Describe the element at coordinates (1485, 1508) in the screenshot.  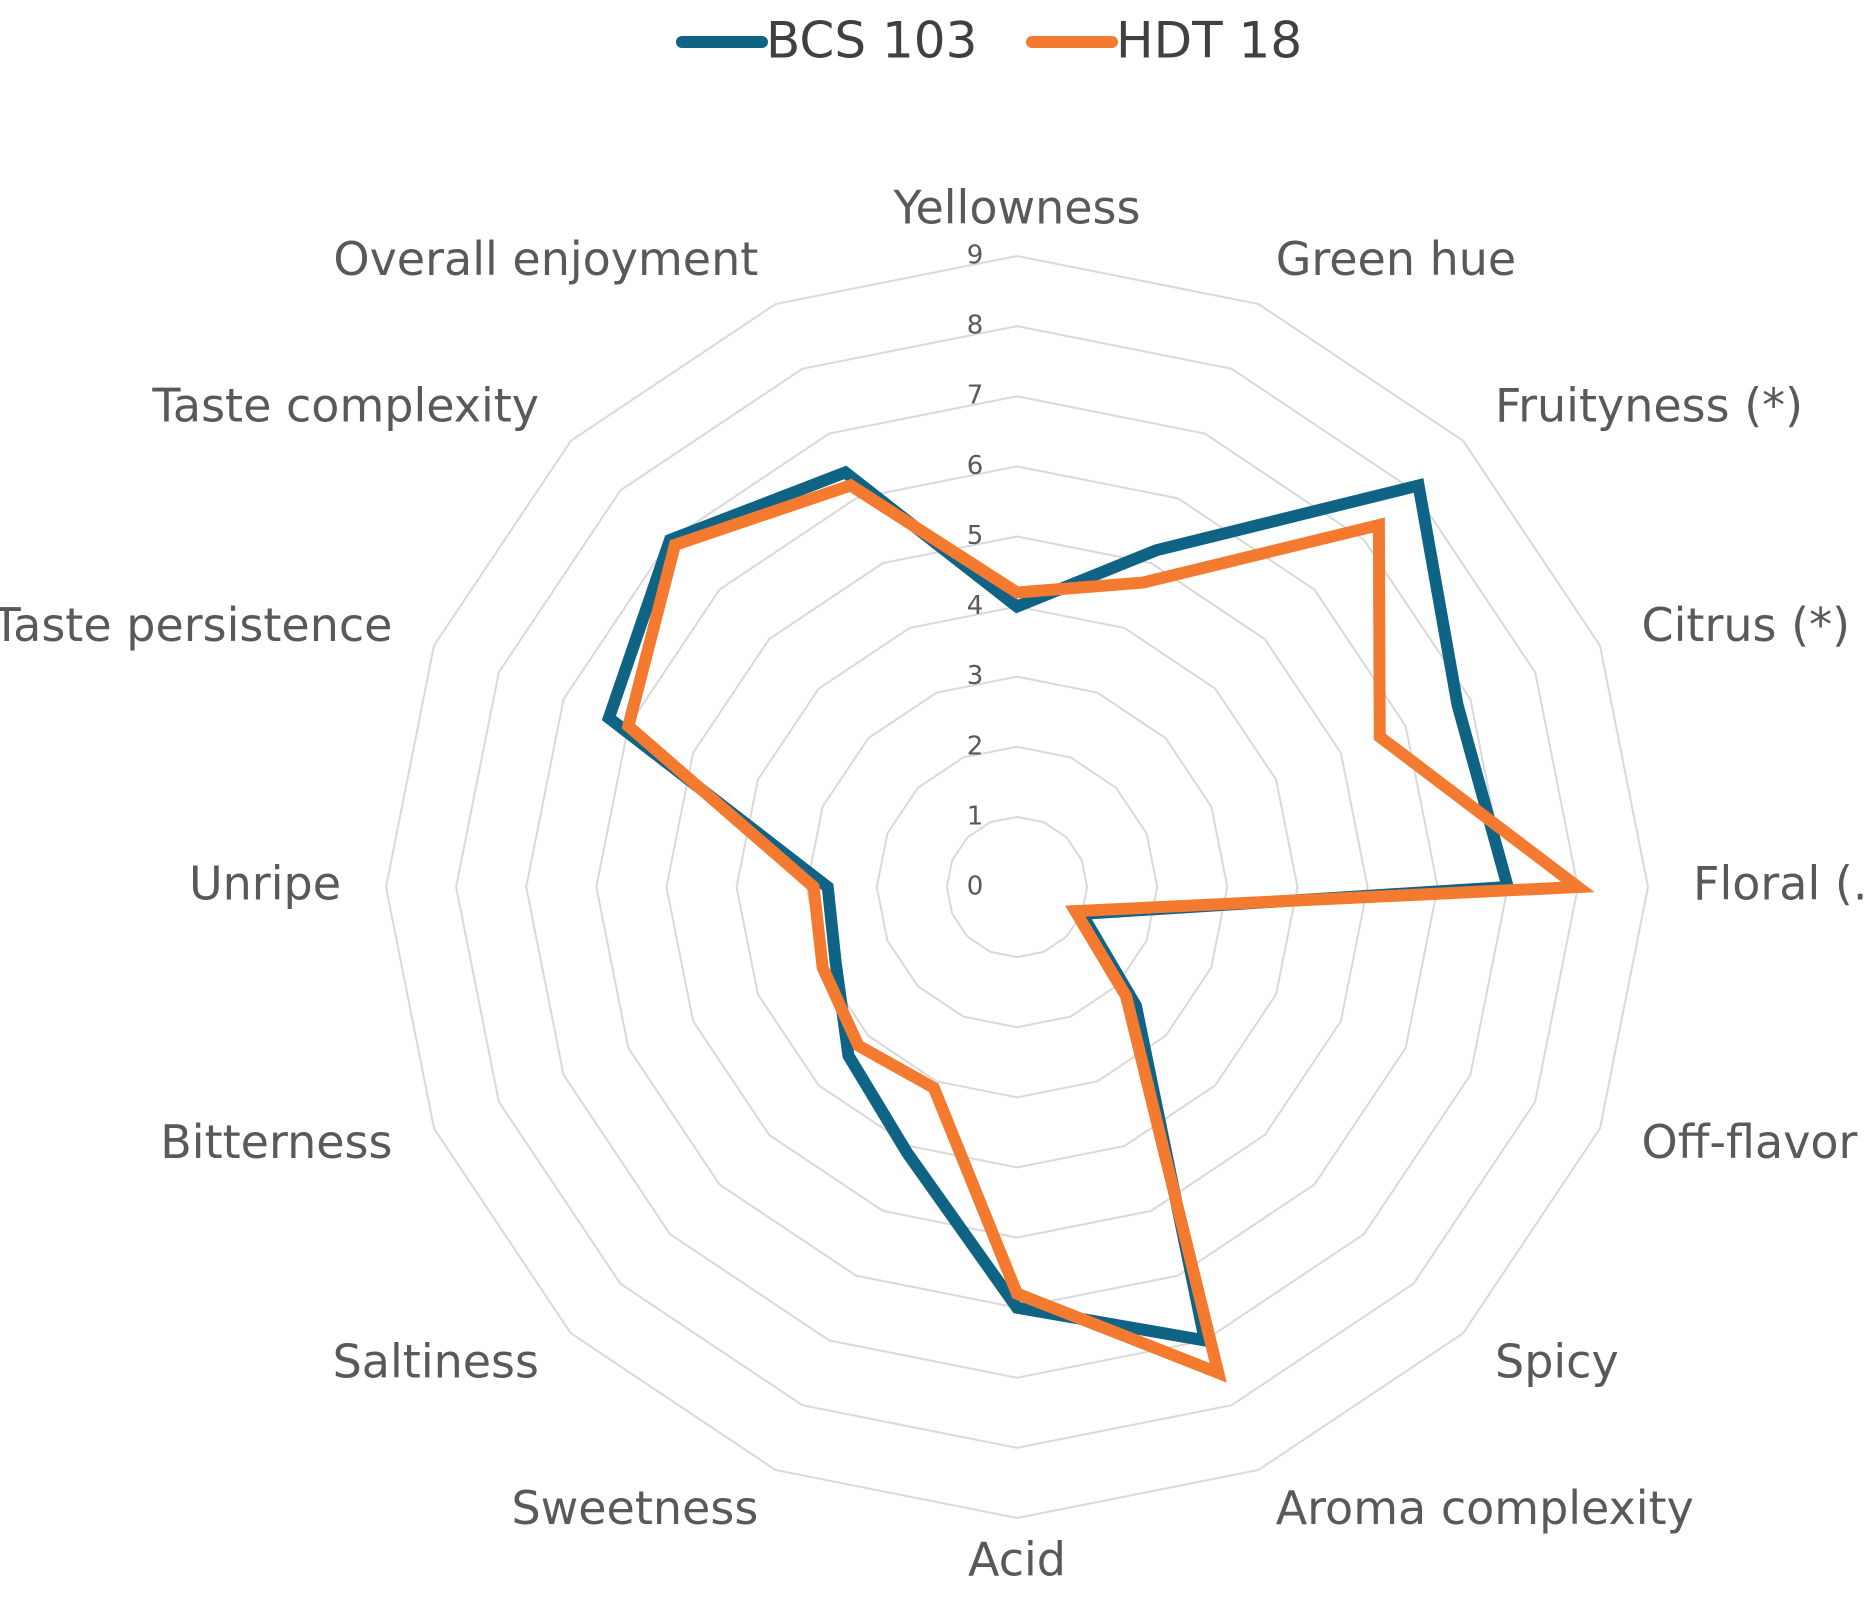
I see `category-label: Aroma complexity` at that location.